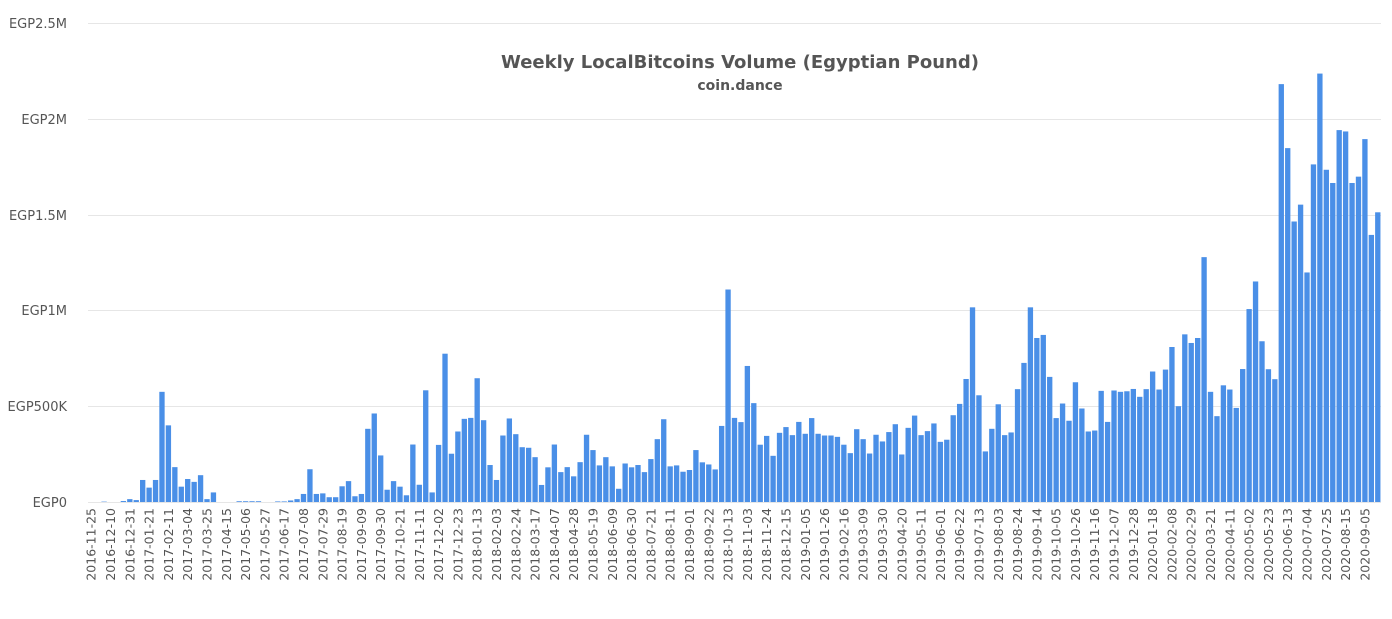 The image size is (1392, 619). I want to click on x-tick-label: 2020-05-02, so click(1249, 544).